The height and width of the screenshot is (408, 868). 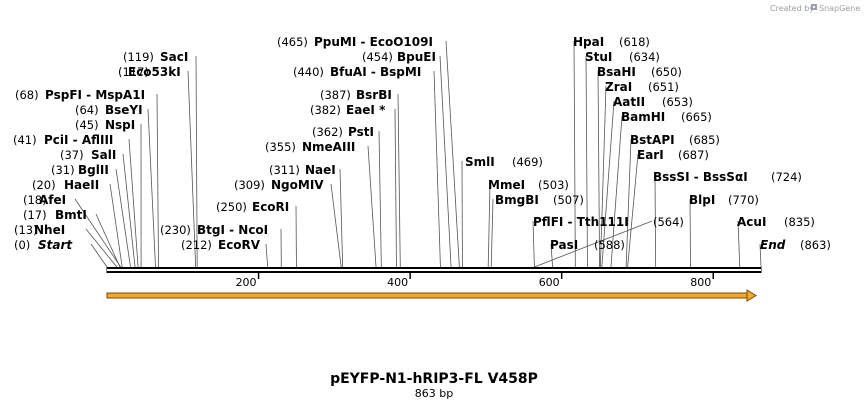 I want to click on site-name-bmti: BmtI, so click(x=71, y=215).